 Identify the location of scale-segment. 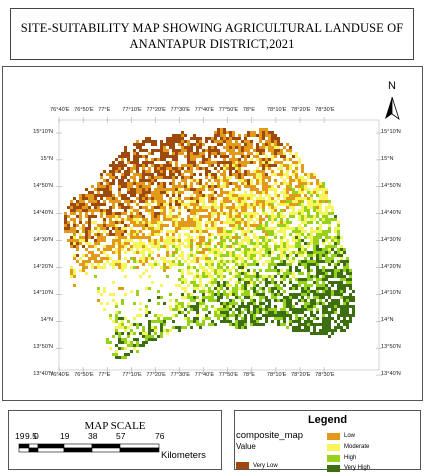
(106, 446).